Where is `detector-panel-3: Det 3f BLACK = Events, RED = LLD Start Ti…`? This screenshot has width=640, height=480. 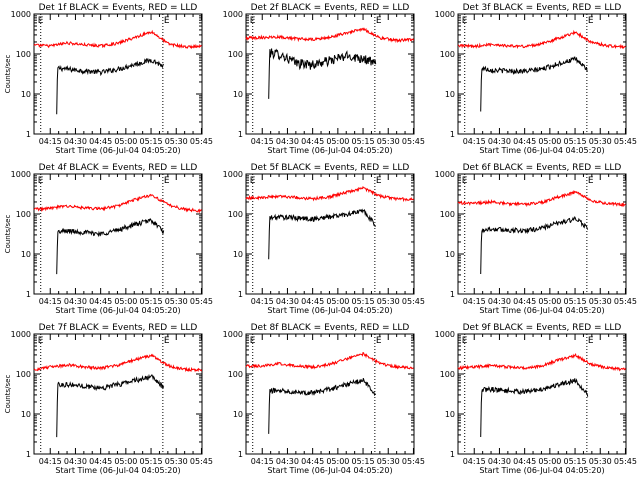 detector-panel-3: Det 3f BLACK = Events, RED = LLD Start Ti… is located at coordinates (536, 79).